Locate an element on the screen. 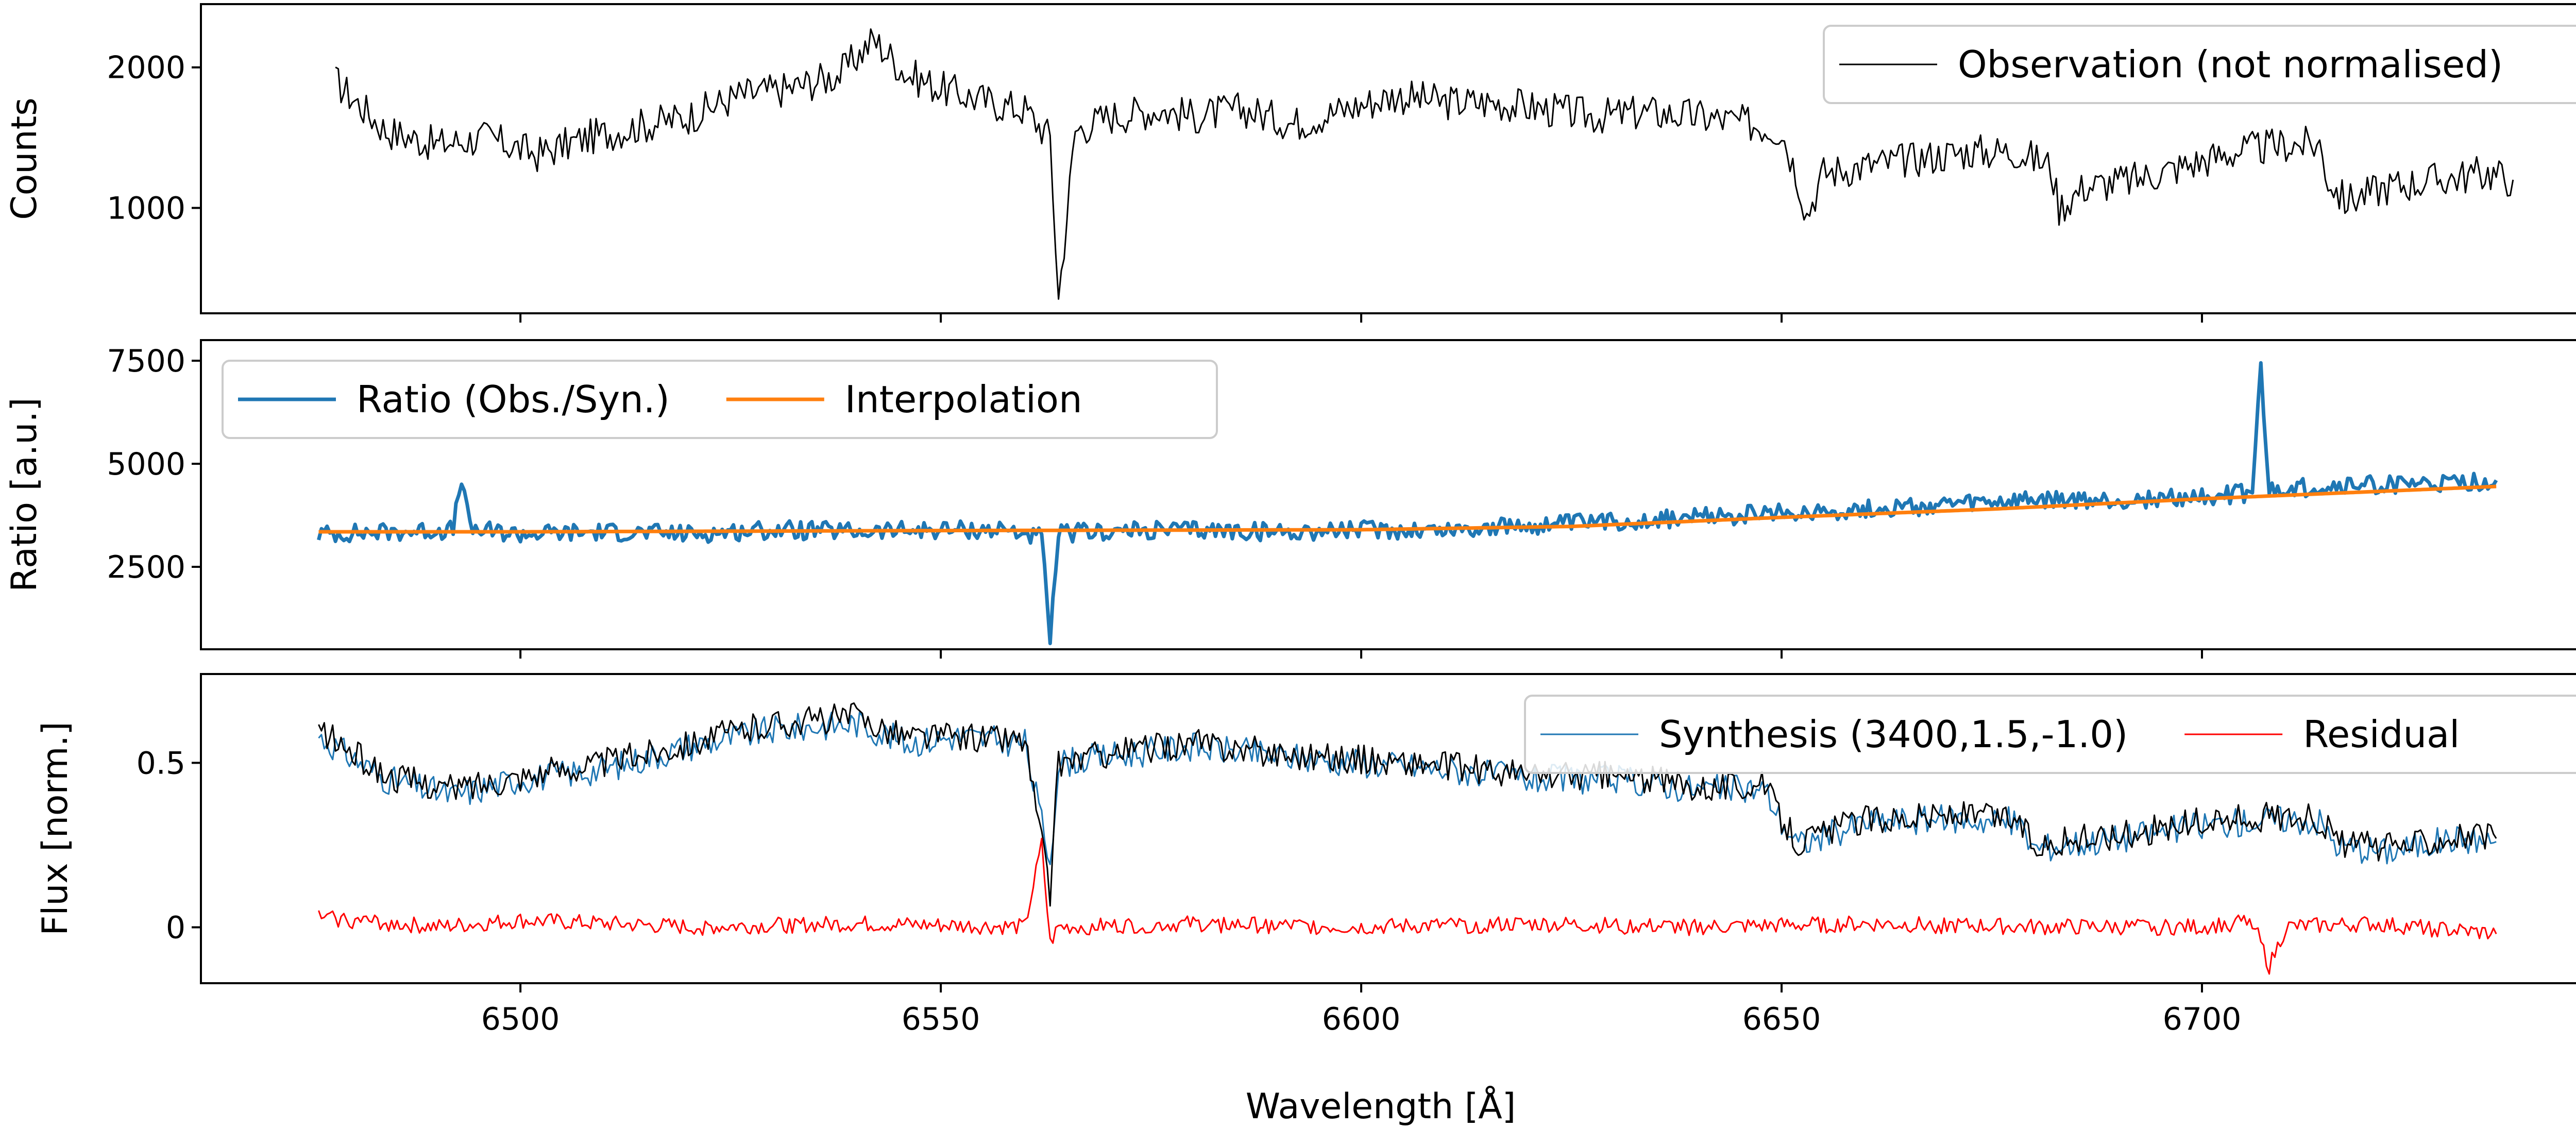 This screenshot has width=2576, height=1128. legend: Ratio (Obs./Syn.) Interpolation is located at coordinates (720, 400).